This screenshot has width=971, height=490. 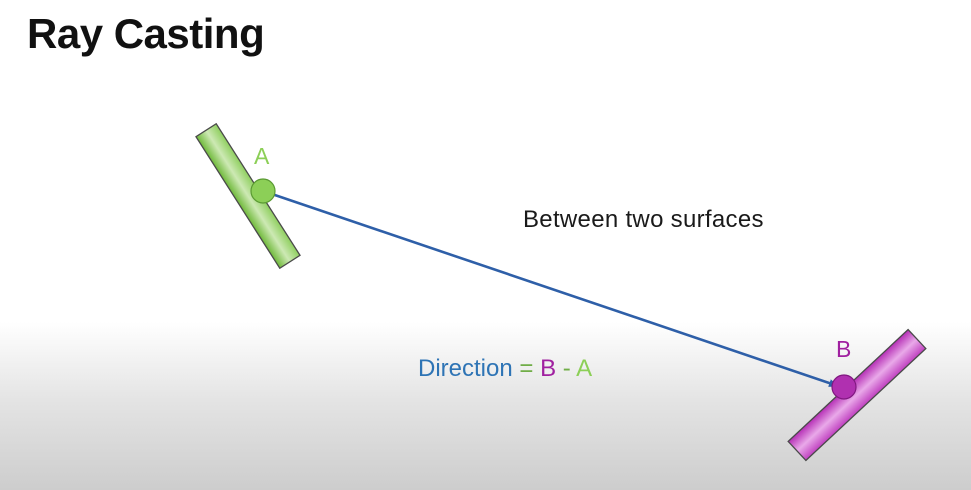 What do you see at coordinates (844, 387) in the screenshot?
I see `point-b` at bounding box center [844, 387].